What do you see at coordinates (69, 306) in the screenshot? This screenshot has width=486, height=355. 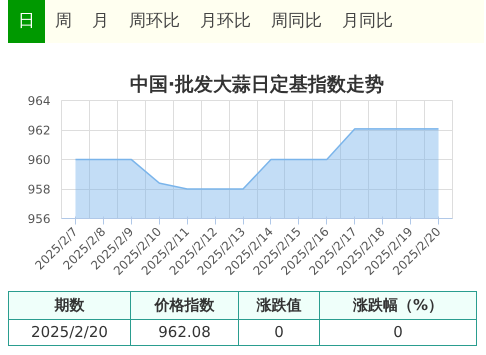 I see `text: 期数` at bounding box center [69, 306].